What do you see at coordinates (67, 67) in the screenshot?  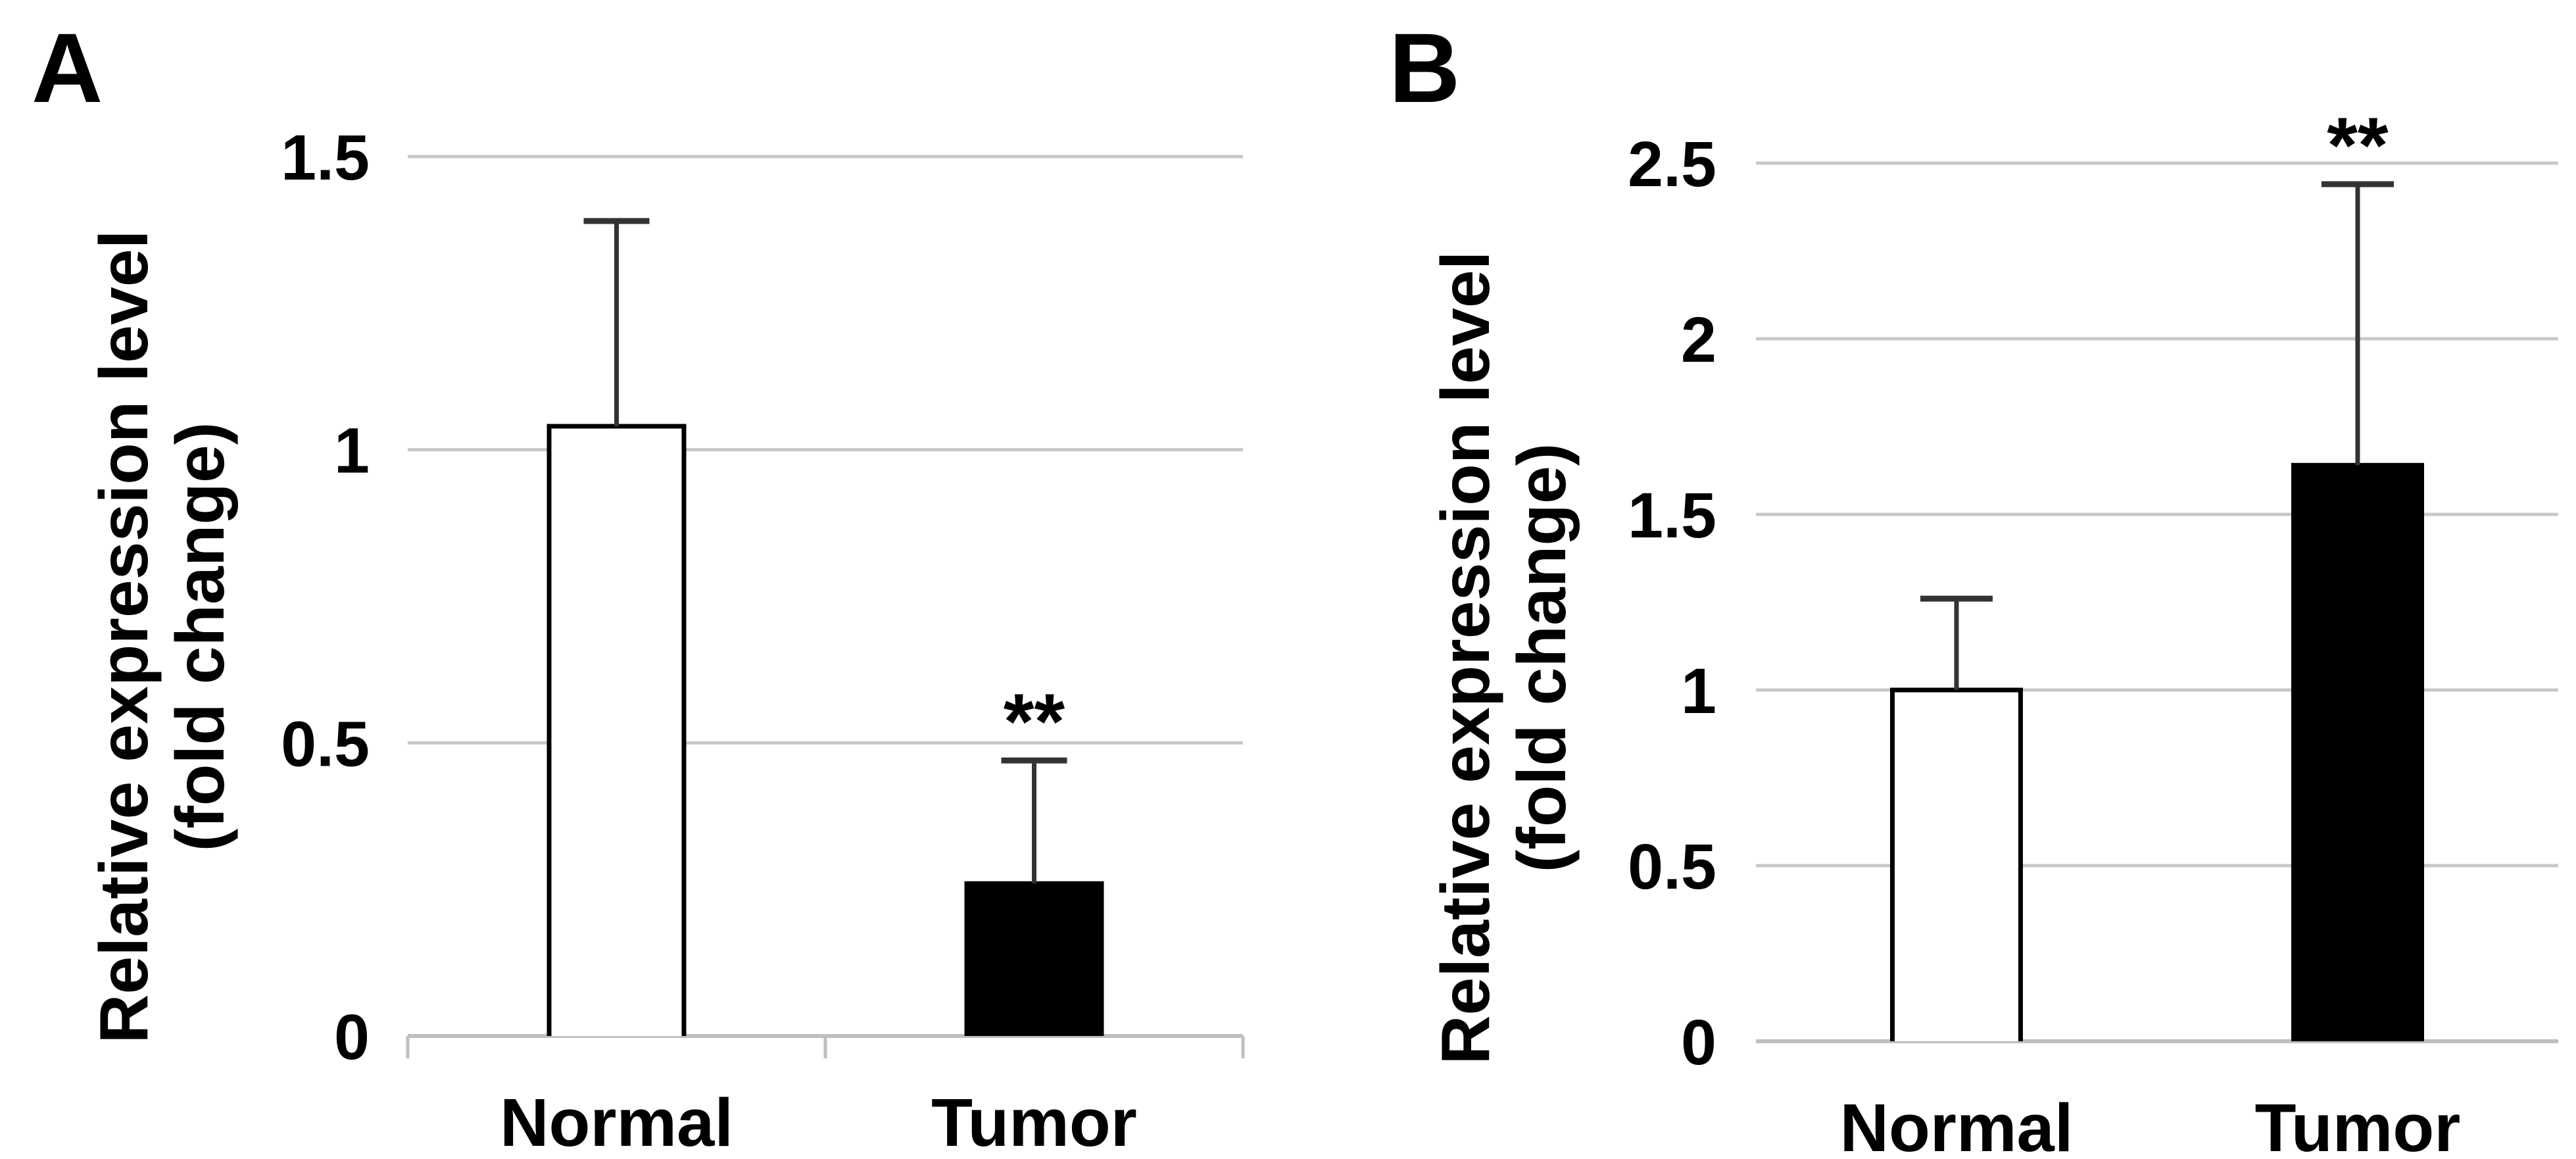 I see `panel-a-letter: A` at bounding box center [67, 67].